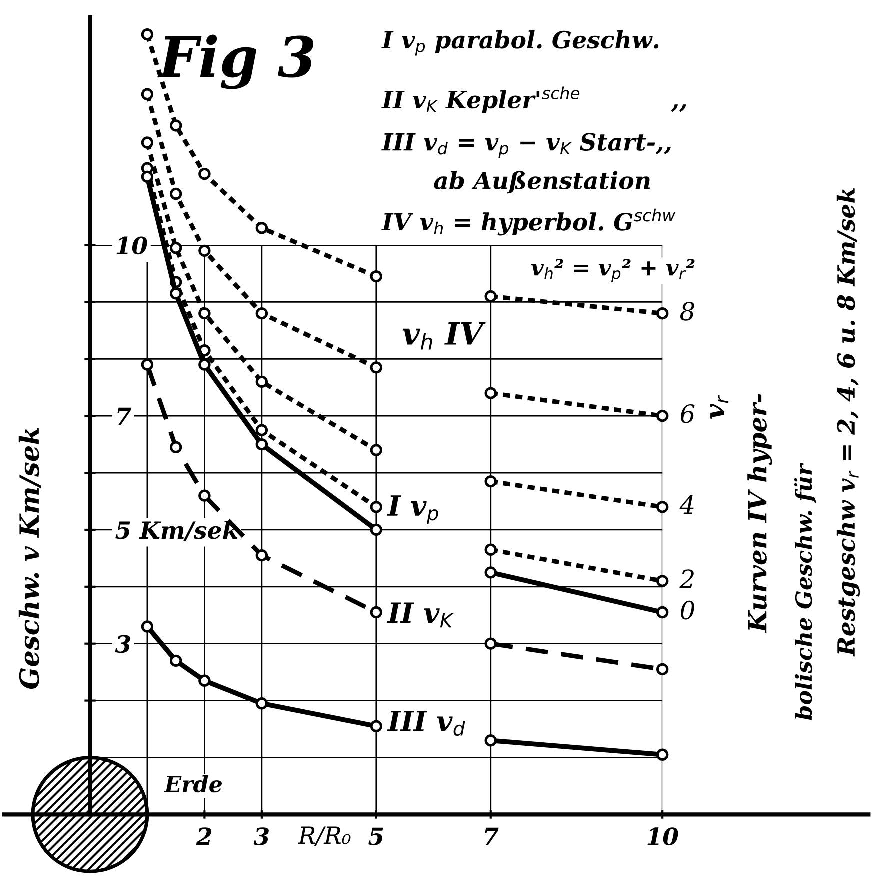 This screenshot has height=876, width=873. Describe the element at coordinates (542, 182) in the screenshot. I see `annotation: ab Außenstation` at that location.